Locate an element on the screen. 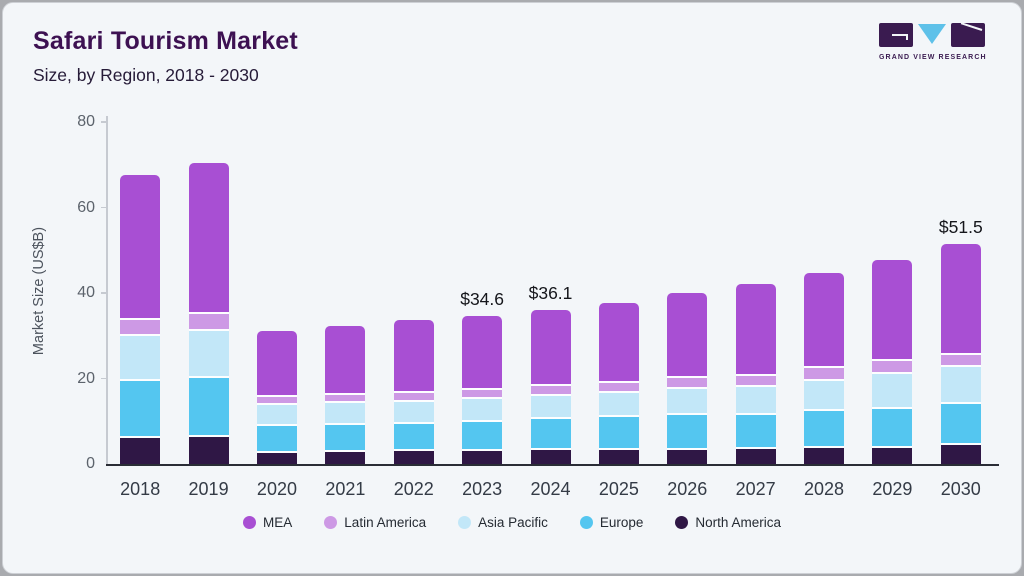 The height and width of the screenshot is (576, 1024). bar-2024-segment-mea is located at coordinates (550, 347).